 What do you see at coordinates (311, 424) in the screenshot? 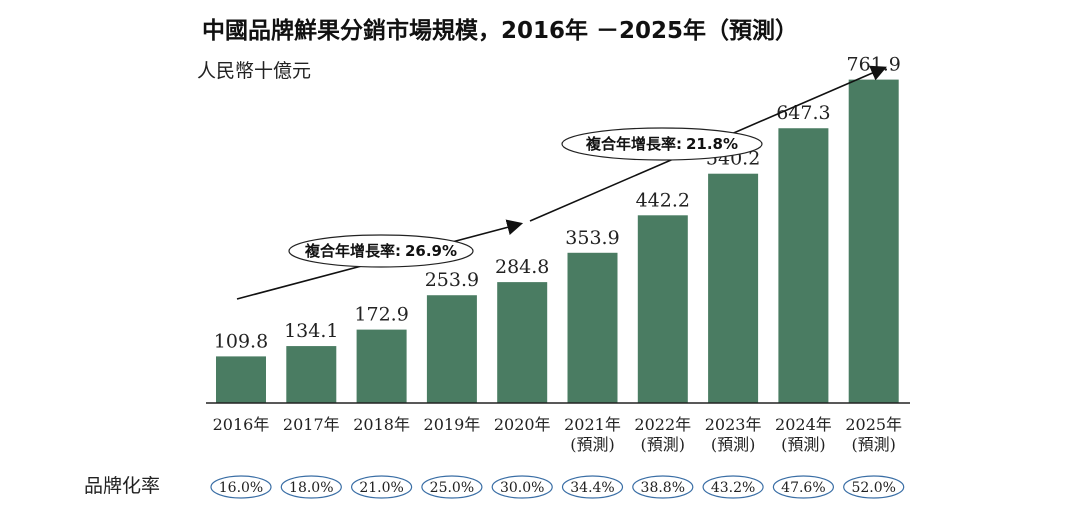
I see `x-tick-label-1-0: 2017年` at bounding box center [311, 424].